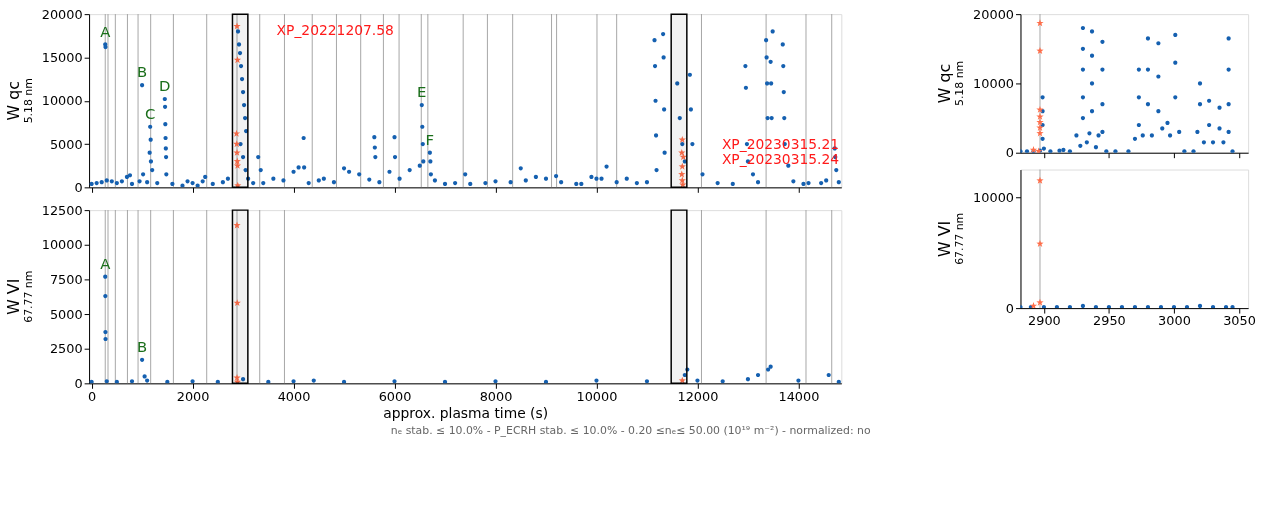 Image resolution: width=1261 pixels, height=519 pixels. What do you see at coordinates (799, 396) in the screenshot?
I see `x-tick-label: 14000` at bounding box center [799, 396].